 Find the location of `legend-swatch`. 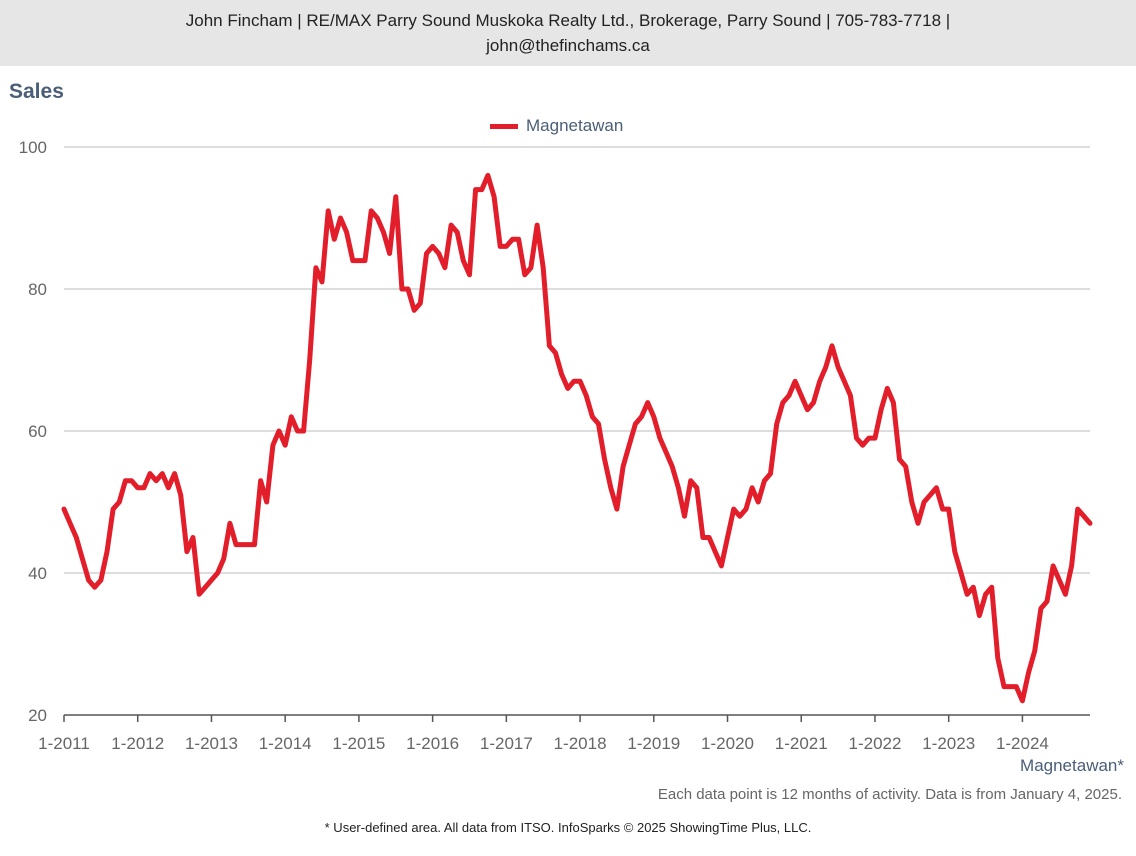

legend-swatch is located at coordinates (504, 126).